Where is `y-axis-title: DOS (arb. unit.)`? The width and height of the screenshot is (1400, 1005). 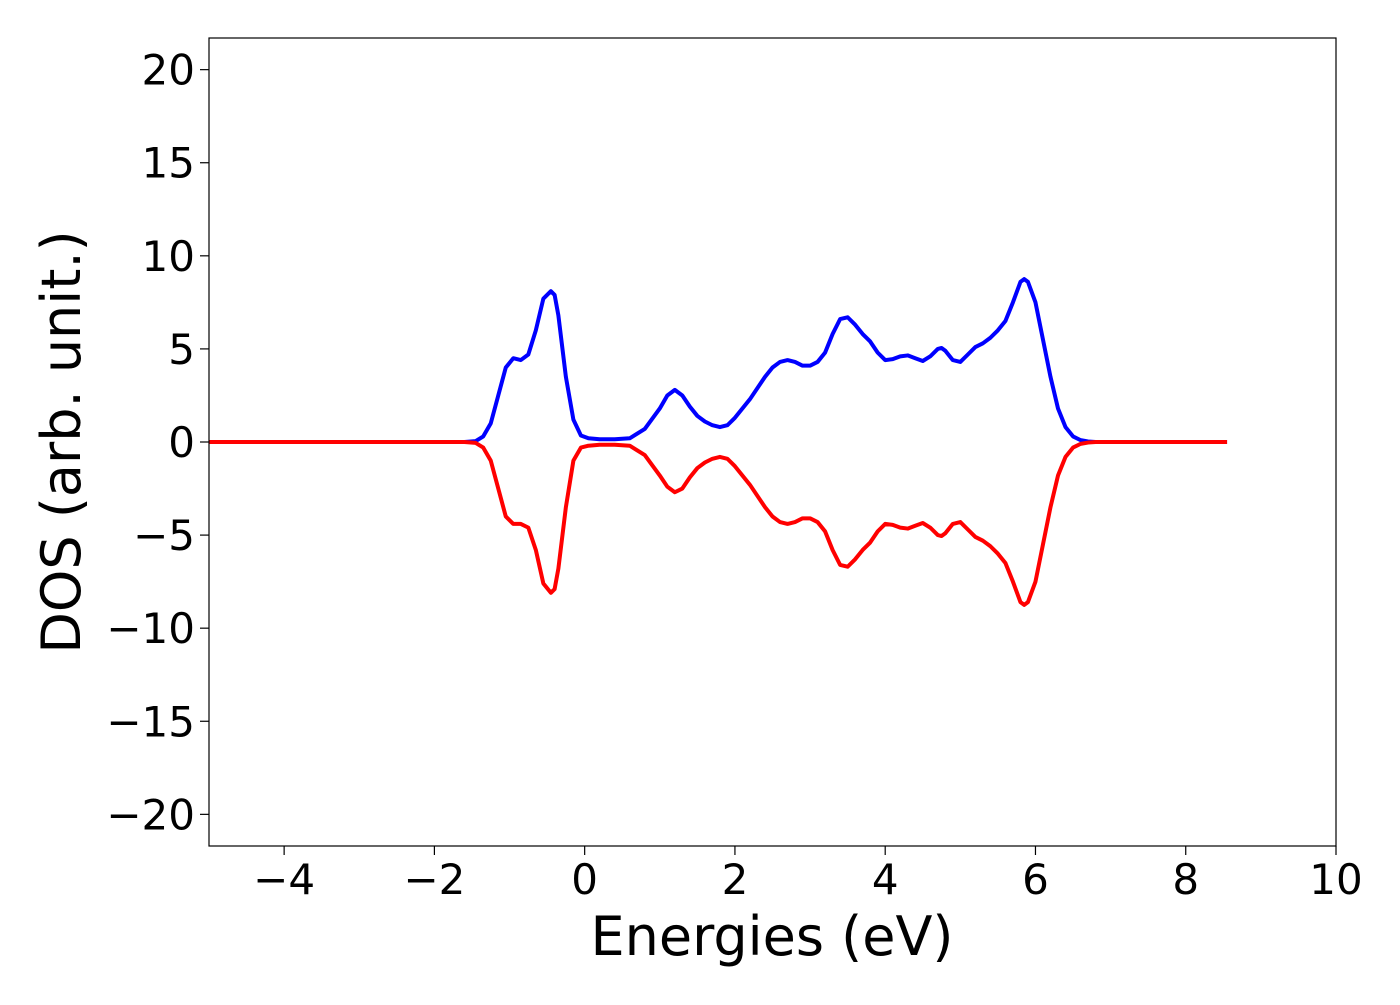
y-axis-title: DOS (arb. unit.) is located at coordinates (61, 441).